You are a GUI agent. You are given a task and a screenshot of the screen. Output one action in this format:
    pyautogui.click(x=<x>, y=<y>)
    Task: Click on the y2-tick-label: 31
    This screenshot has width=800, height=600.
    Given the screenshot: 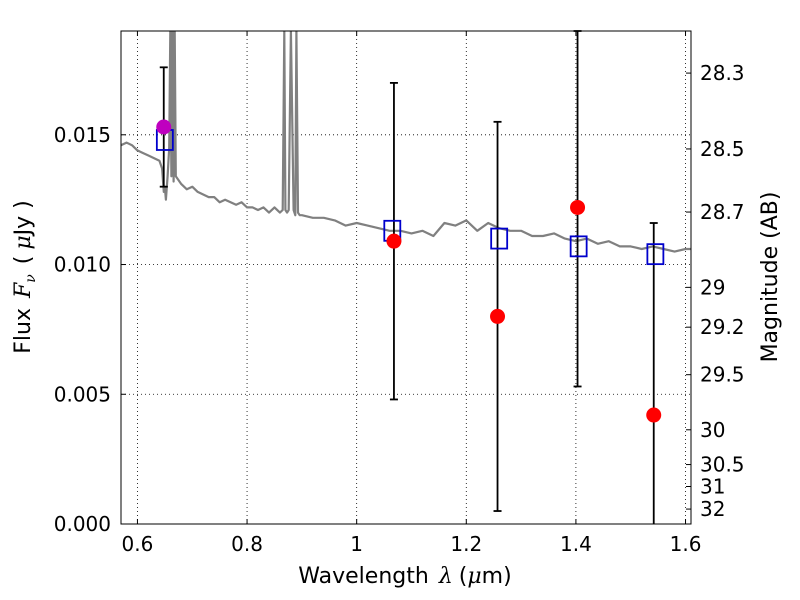 What is the action you would take?
    pyautogui.click(x=712, y=486)
    